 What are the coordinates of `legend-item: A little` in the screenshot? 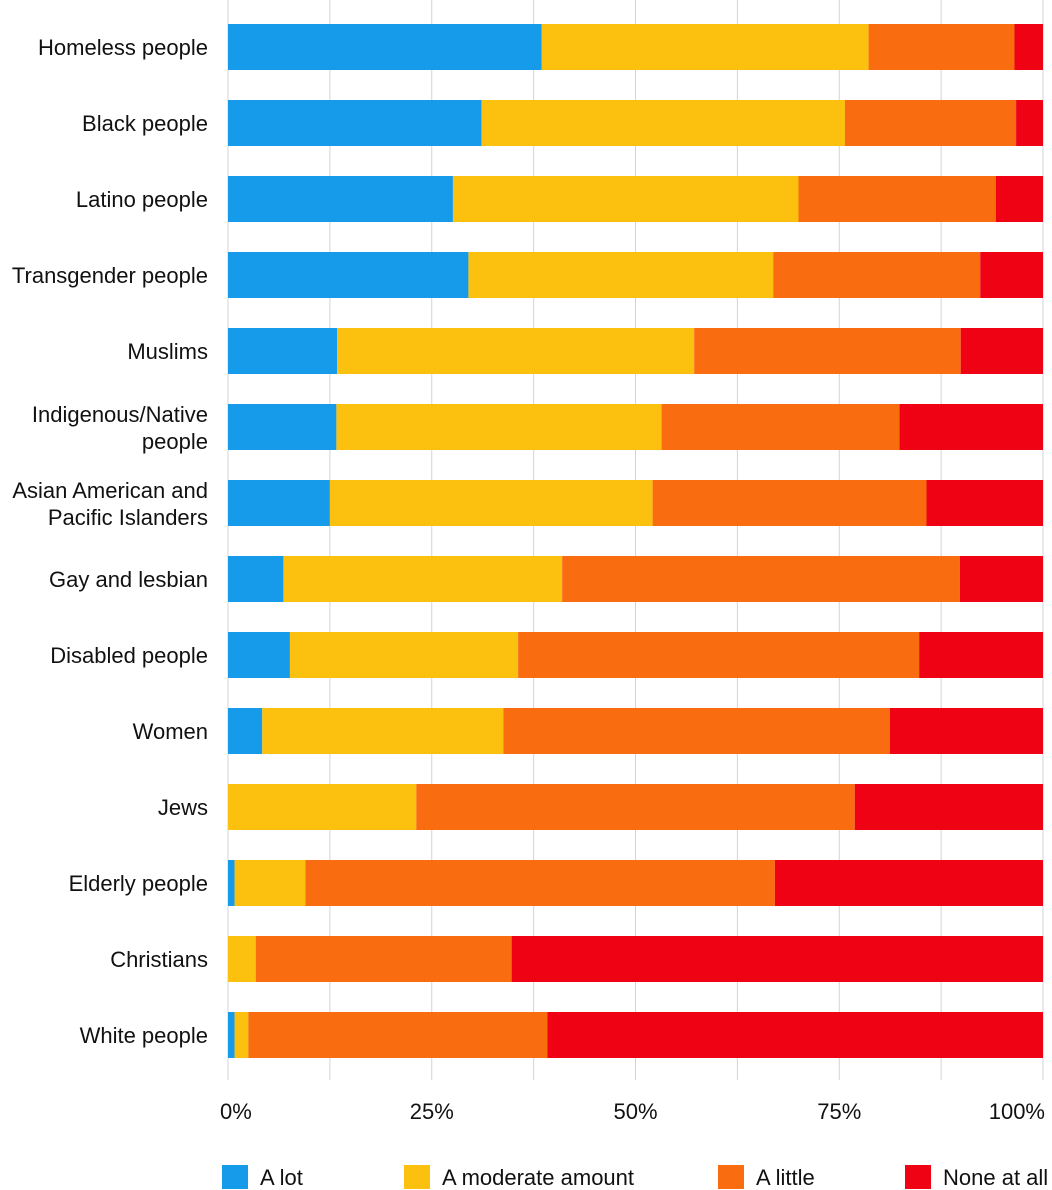 It's located at (766, 1177).